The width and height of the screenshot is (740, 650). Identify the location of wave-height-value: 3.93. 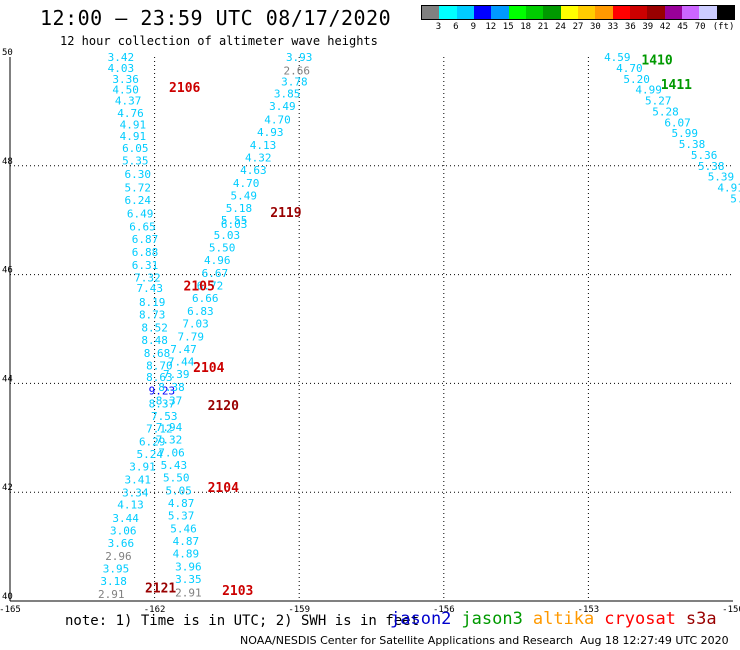
(299, 57).